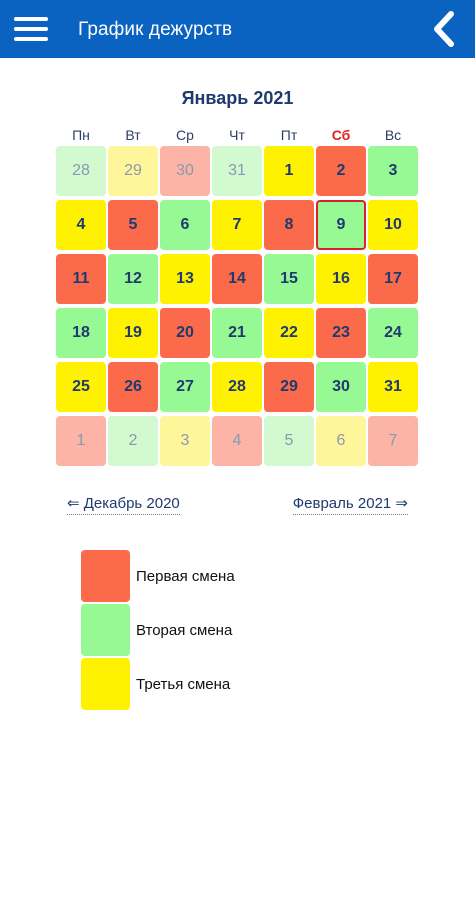 The width and height of the screenshot is (475, 900). I want to click on calendar-day: 5, so click(133, 225).